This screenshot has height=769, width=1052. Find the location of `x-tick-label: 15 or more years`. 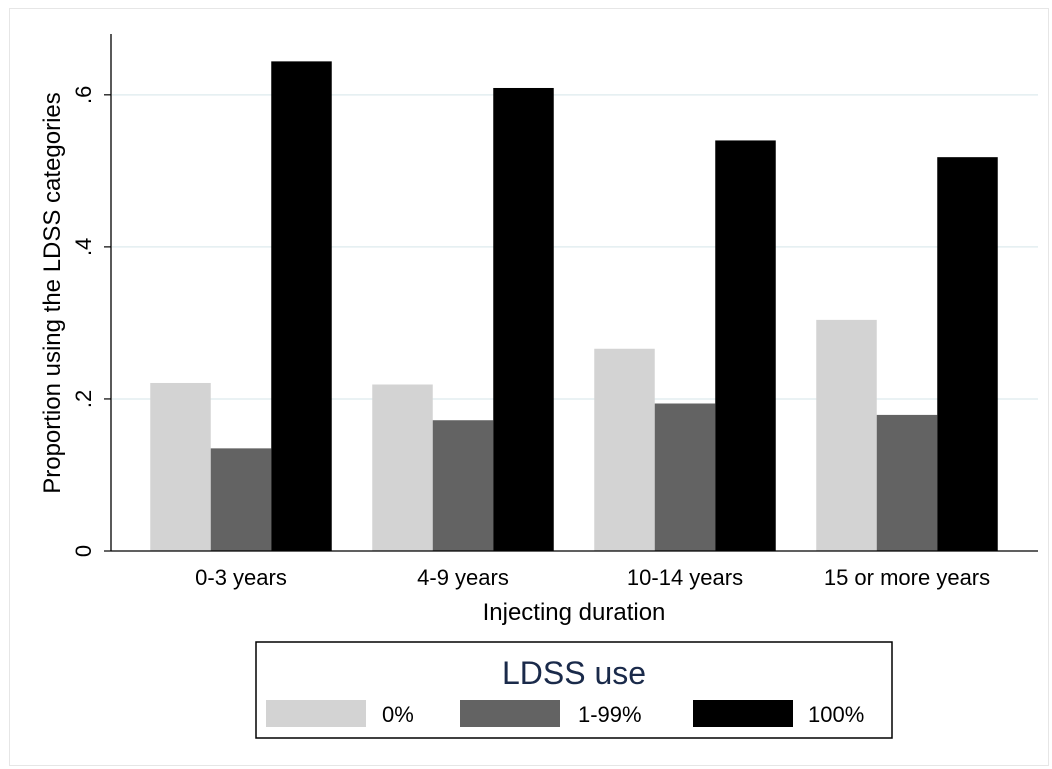

x-tick-label: 15 or more years is located at coordinates (907, 577).